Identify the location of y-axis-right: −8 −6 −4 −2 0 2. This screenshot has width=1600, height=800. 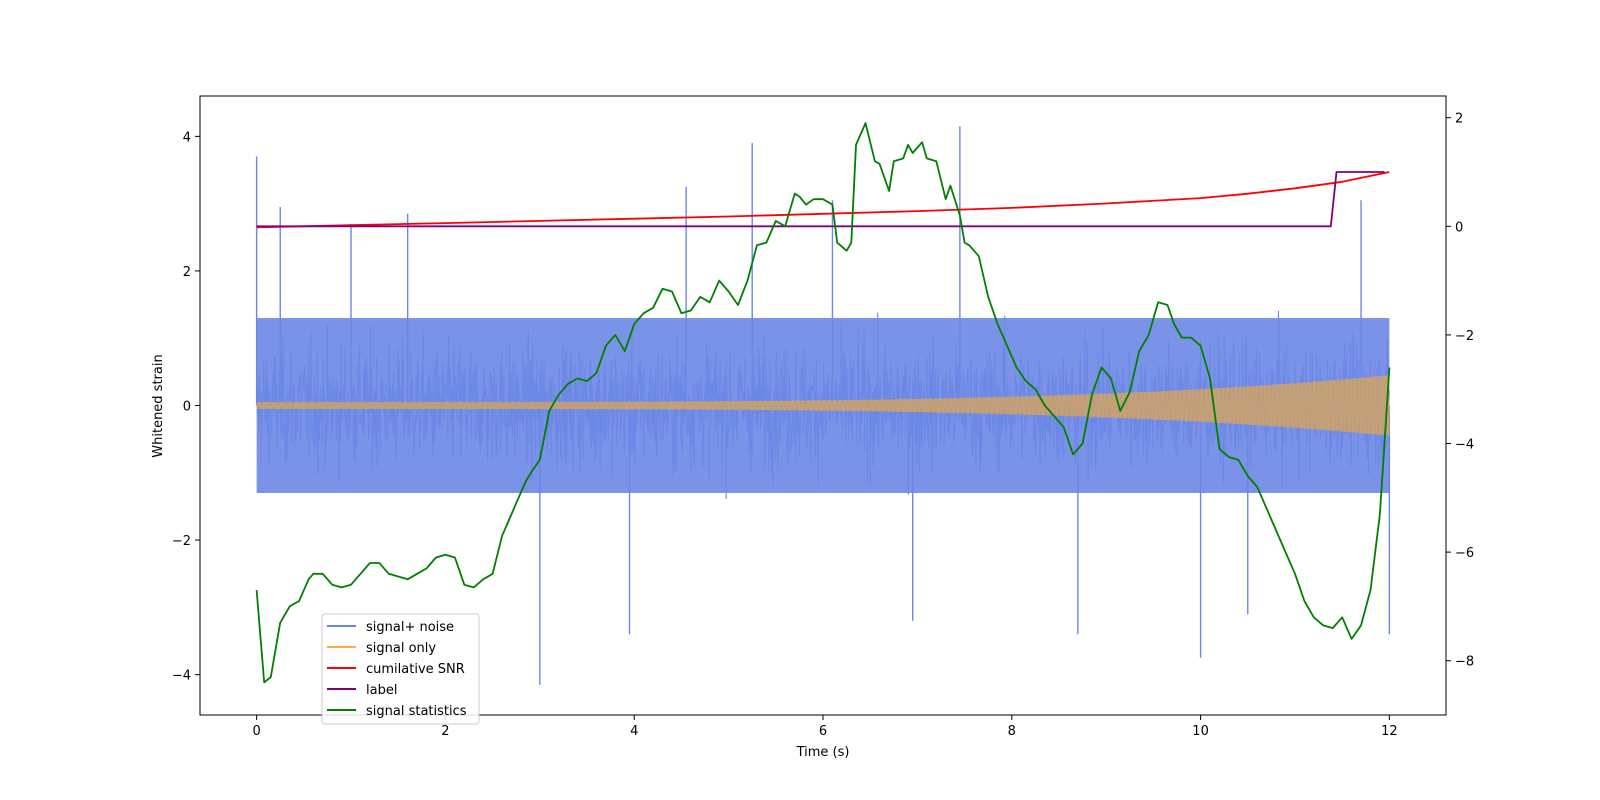
(1460, 391).